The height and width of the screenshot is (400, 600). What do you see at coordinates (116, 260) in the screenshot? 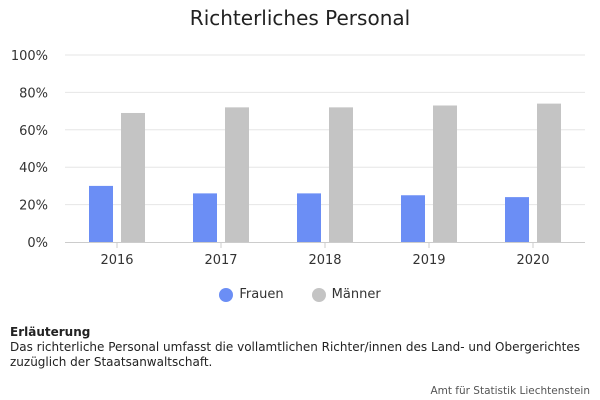
I see `x-tick-label: 2016` at bounding box center [116, 260].